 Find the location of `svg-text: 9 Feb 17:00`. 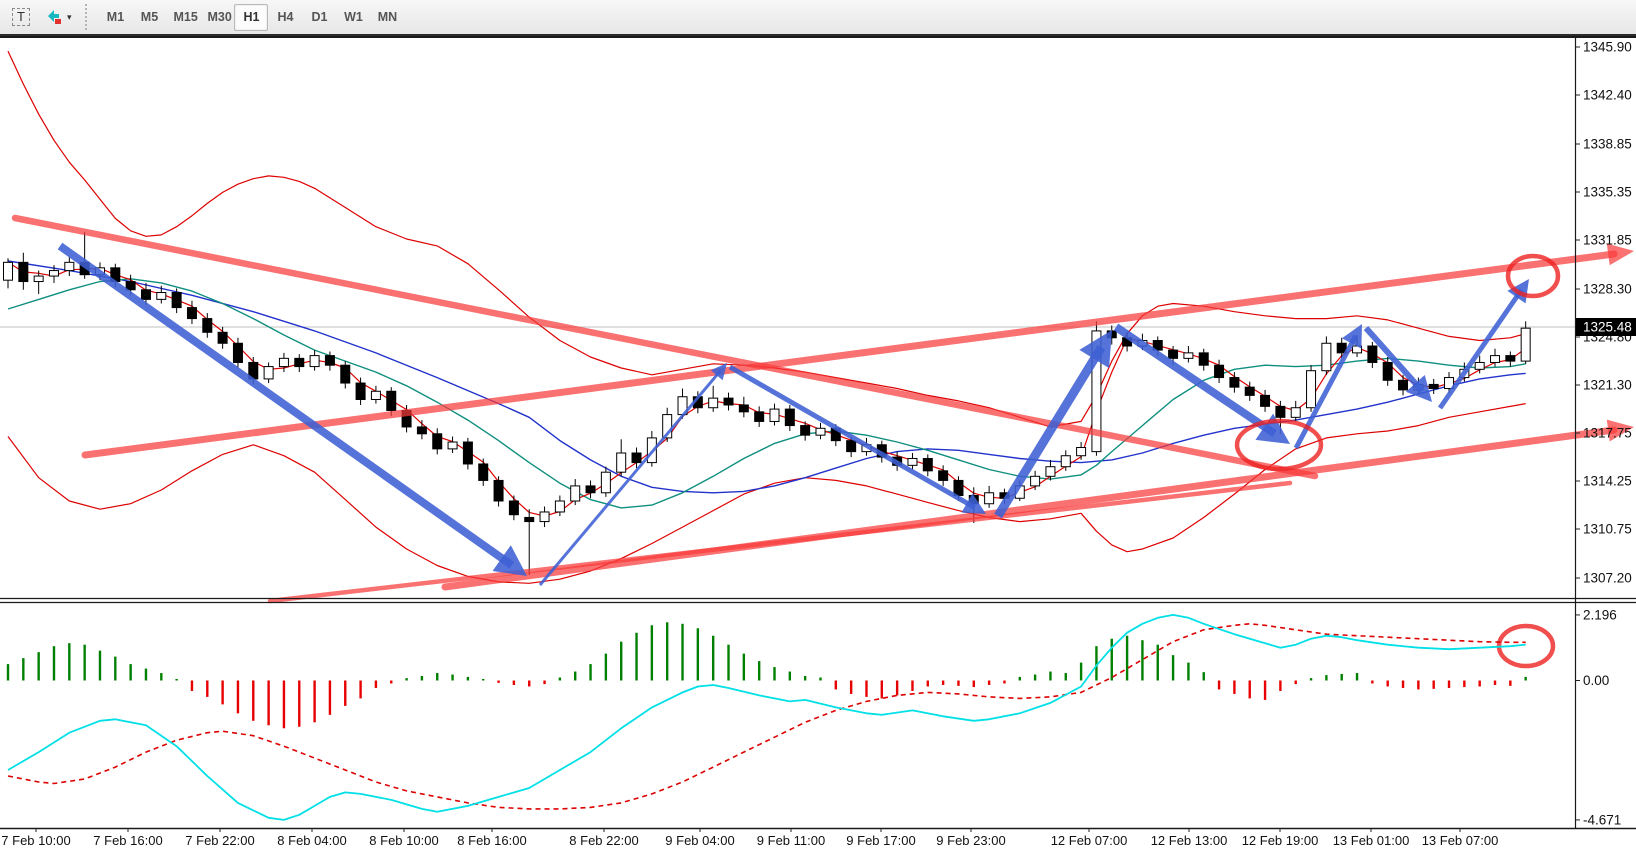

svg-text: 9 Feb 17:00 is located at coordinates (880, 840).